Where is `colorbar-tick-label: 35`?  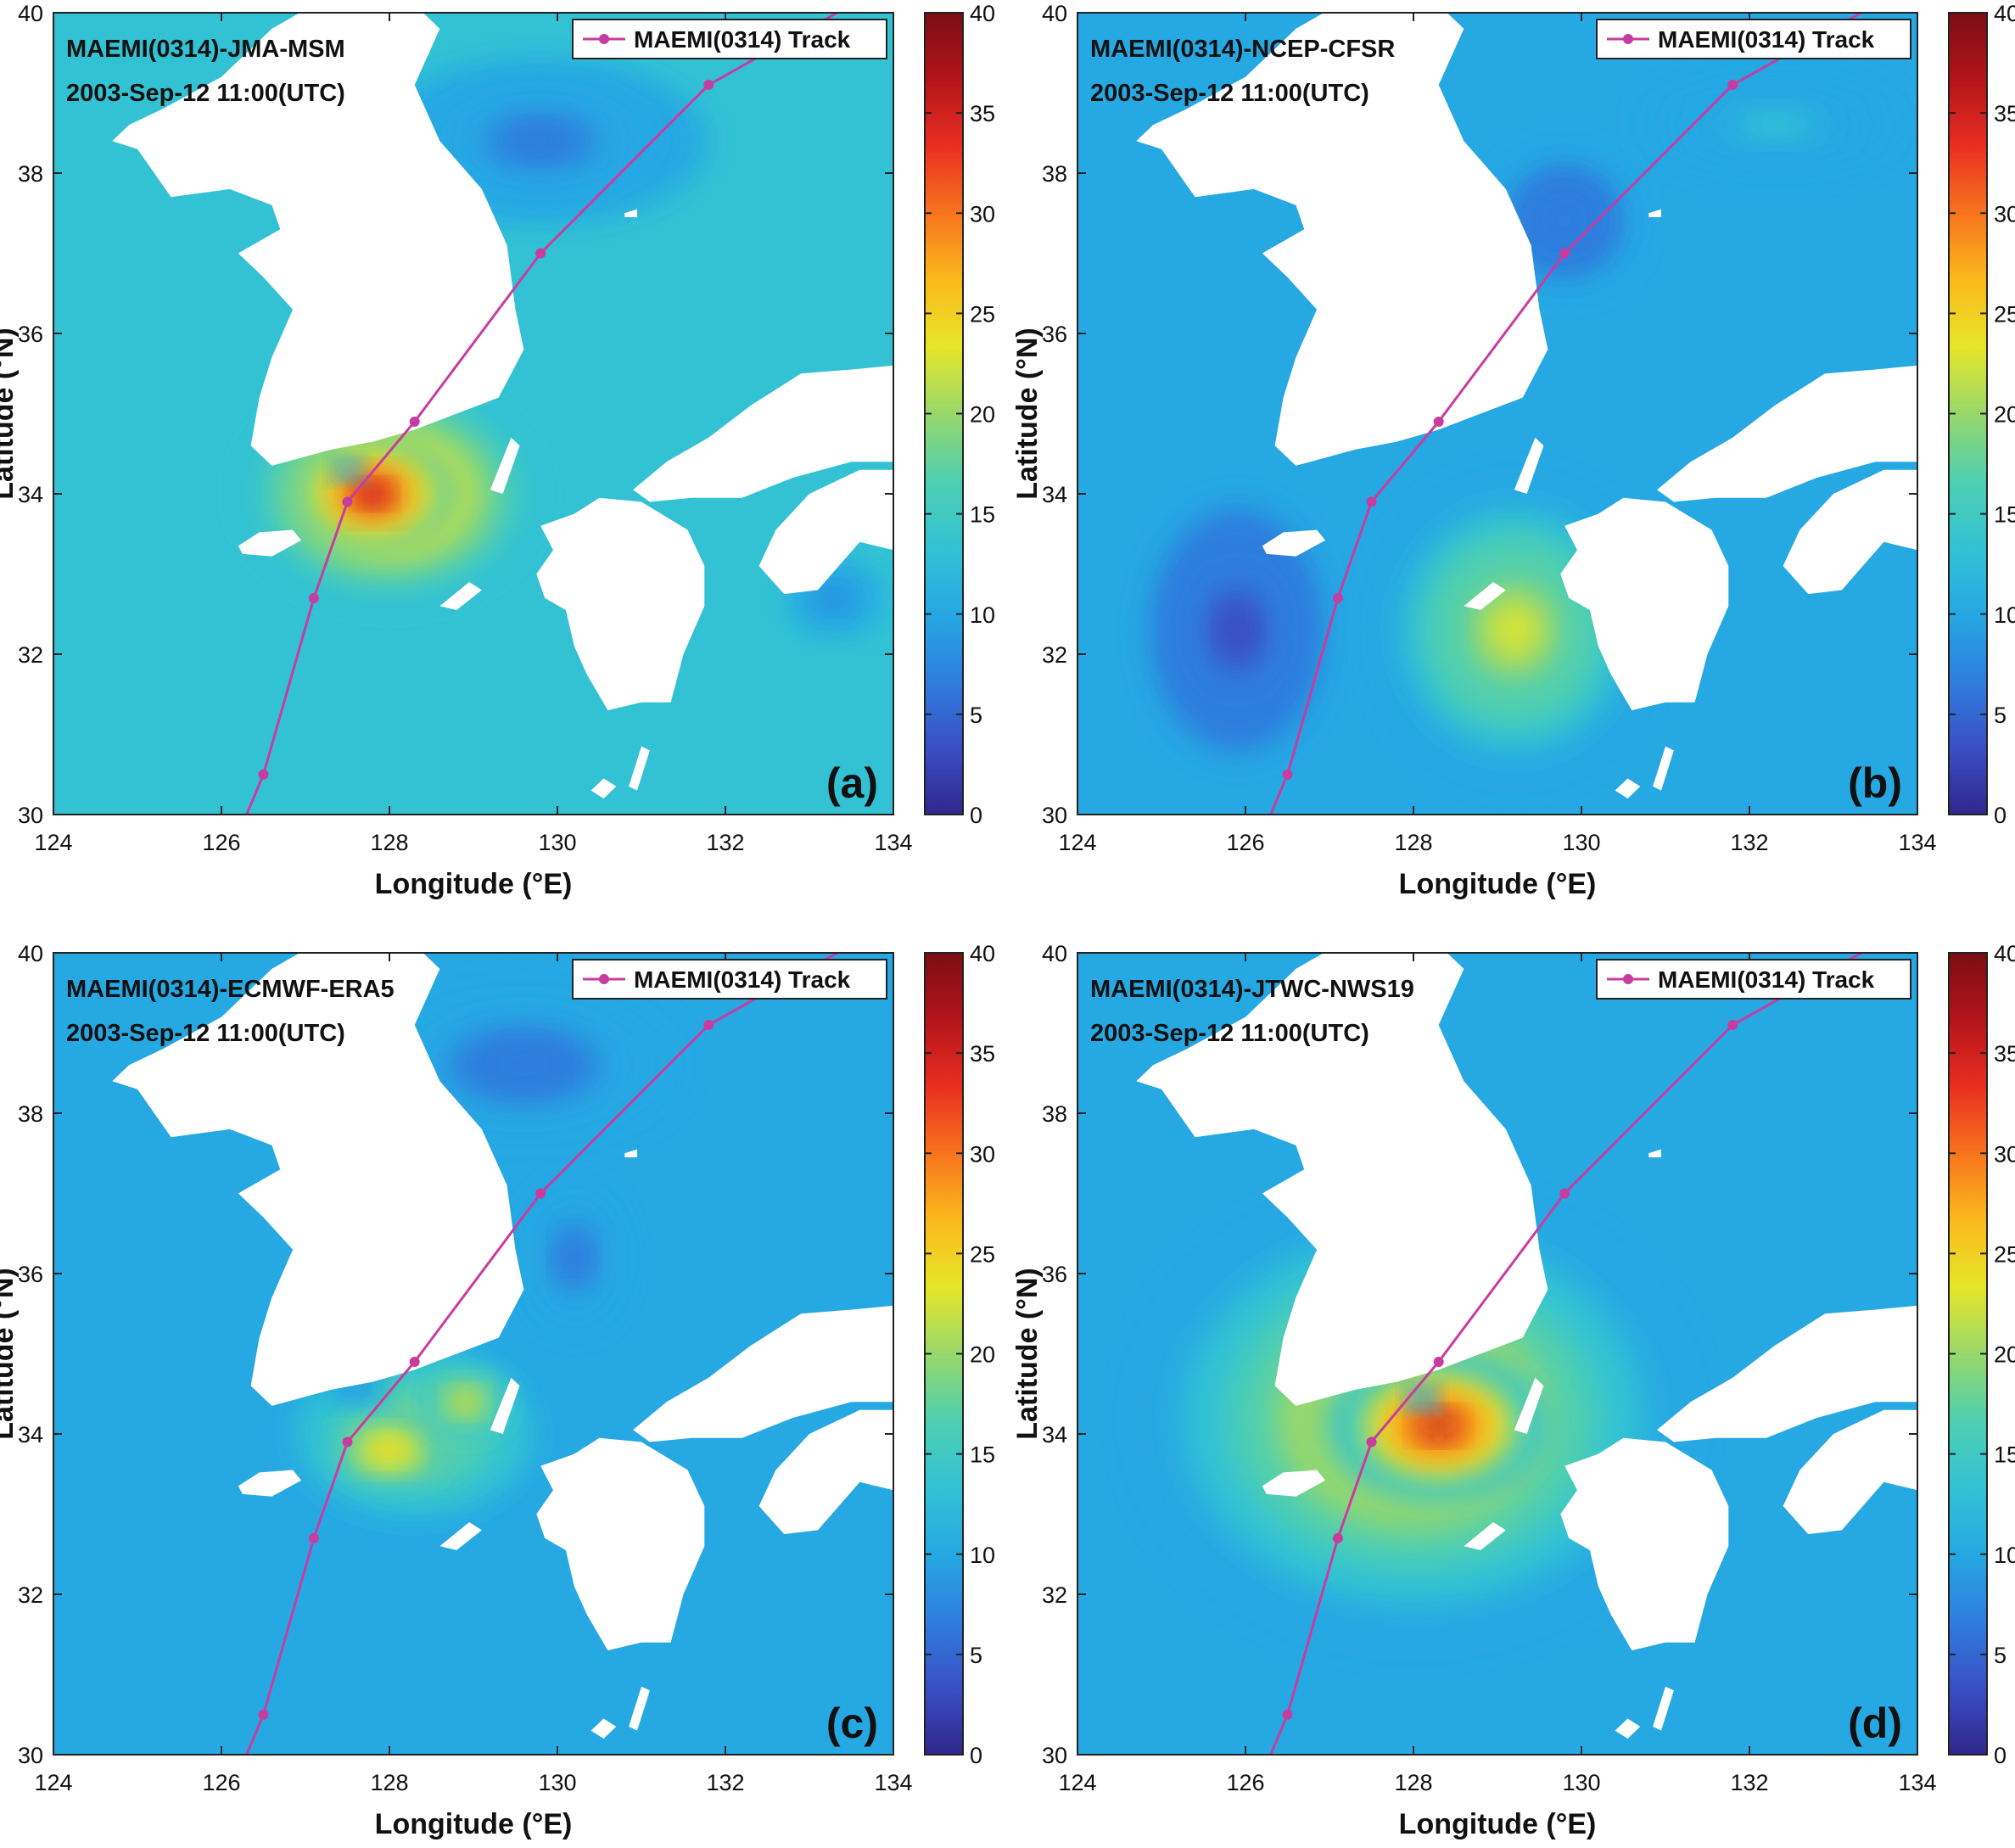 colorbar-tick-label: 35 is located at coordinates (982, 1054).